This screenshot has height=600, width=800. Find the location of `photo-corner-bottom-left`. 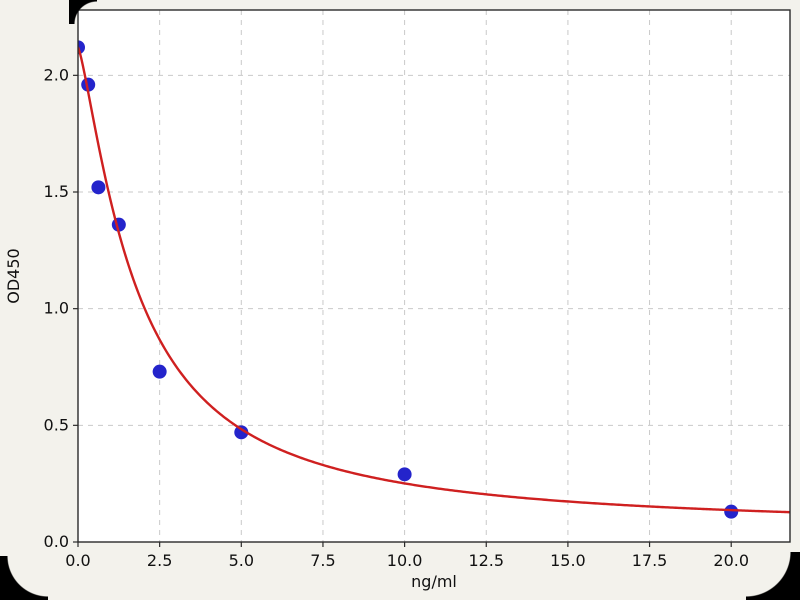

photo-corner-bottom-left is located at coordinates (24, 578).